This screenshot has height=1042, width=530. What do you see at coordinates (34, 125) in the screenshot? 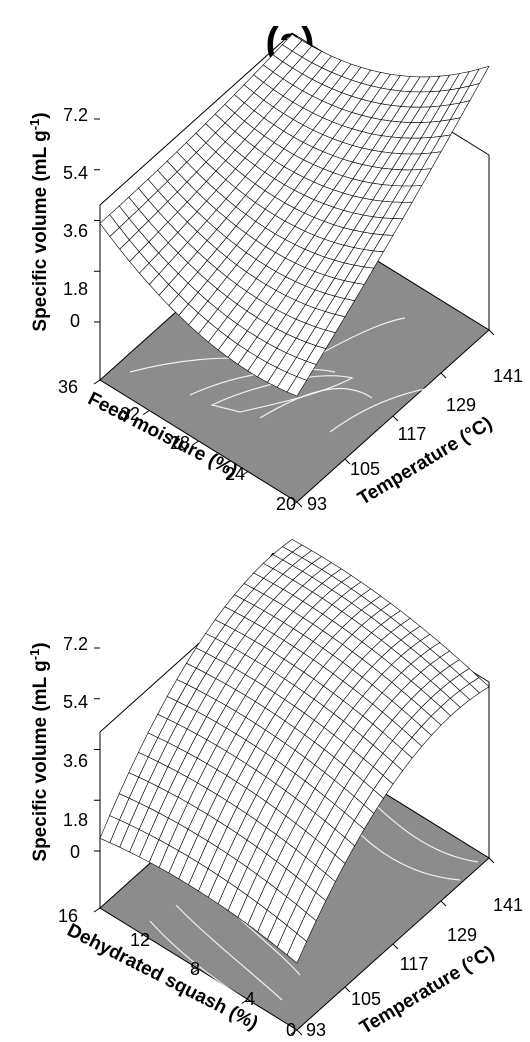
I see `a-zlabel-sup: -1` at bounding box center [34, 125].